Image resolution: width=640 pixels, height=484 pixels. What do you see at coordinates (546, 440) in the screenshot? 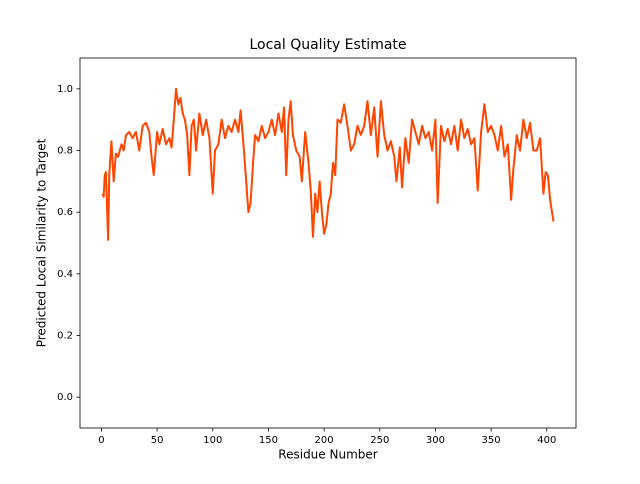
I see `x-tick-label: 400` at bounding box center [546, 440].